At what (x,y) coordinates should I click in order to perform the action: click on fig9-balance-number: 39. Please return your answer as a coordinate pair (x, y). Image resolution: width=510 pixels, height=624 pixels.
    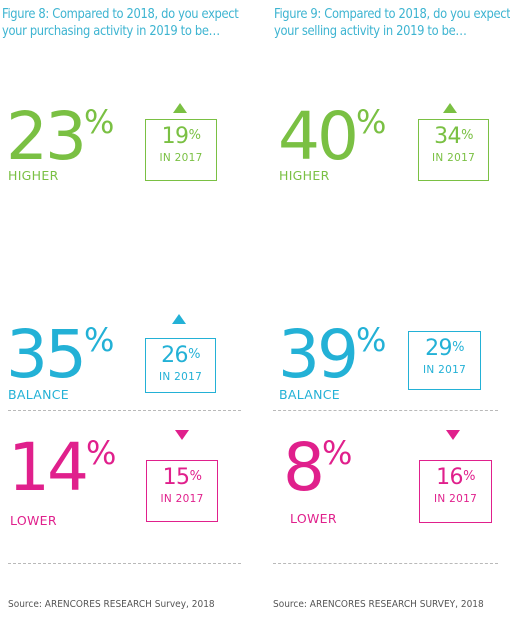
    Looking at the image, I should click on (318, 354).